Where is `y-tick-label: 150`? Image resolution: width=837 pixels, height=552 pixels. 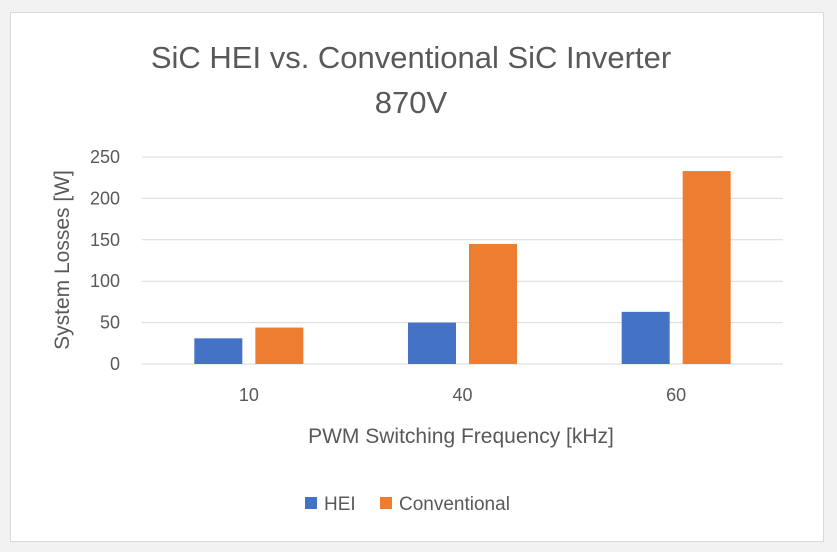
y-tick-label: 150 is located at coordinates (105, 240).